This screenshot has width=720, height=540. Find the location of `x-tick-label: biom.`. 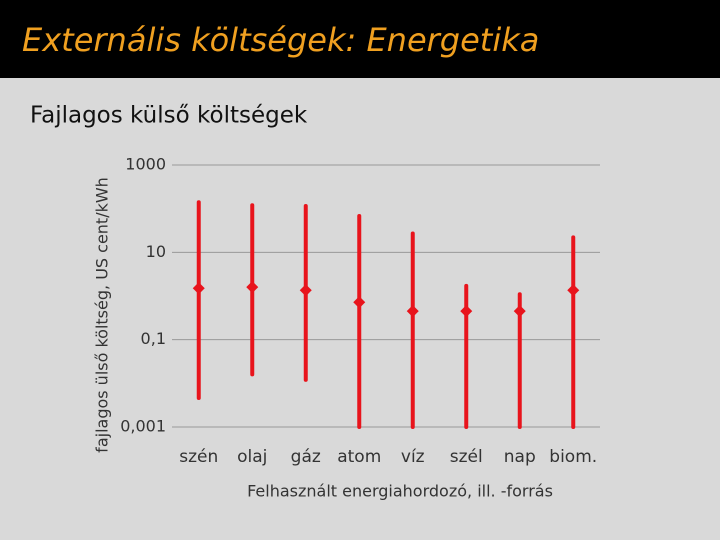

x-tick-label: biom. is located at coordinates (573, 457).